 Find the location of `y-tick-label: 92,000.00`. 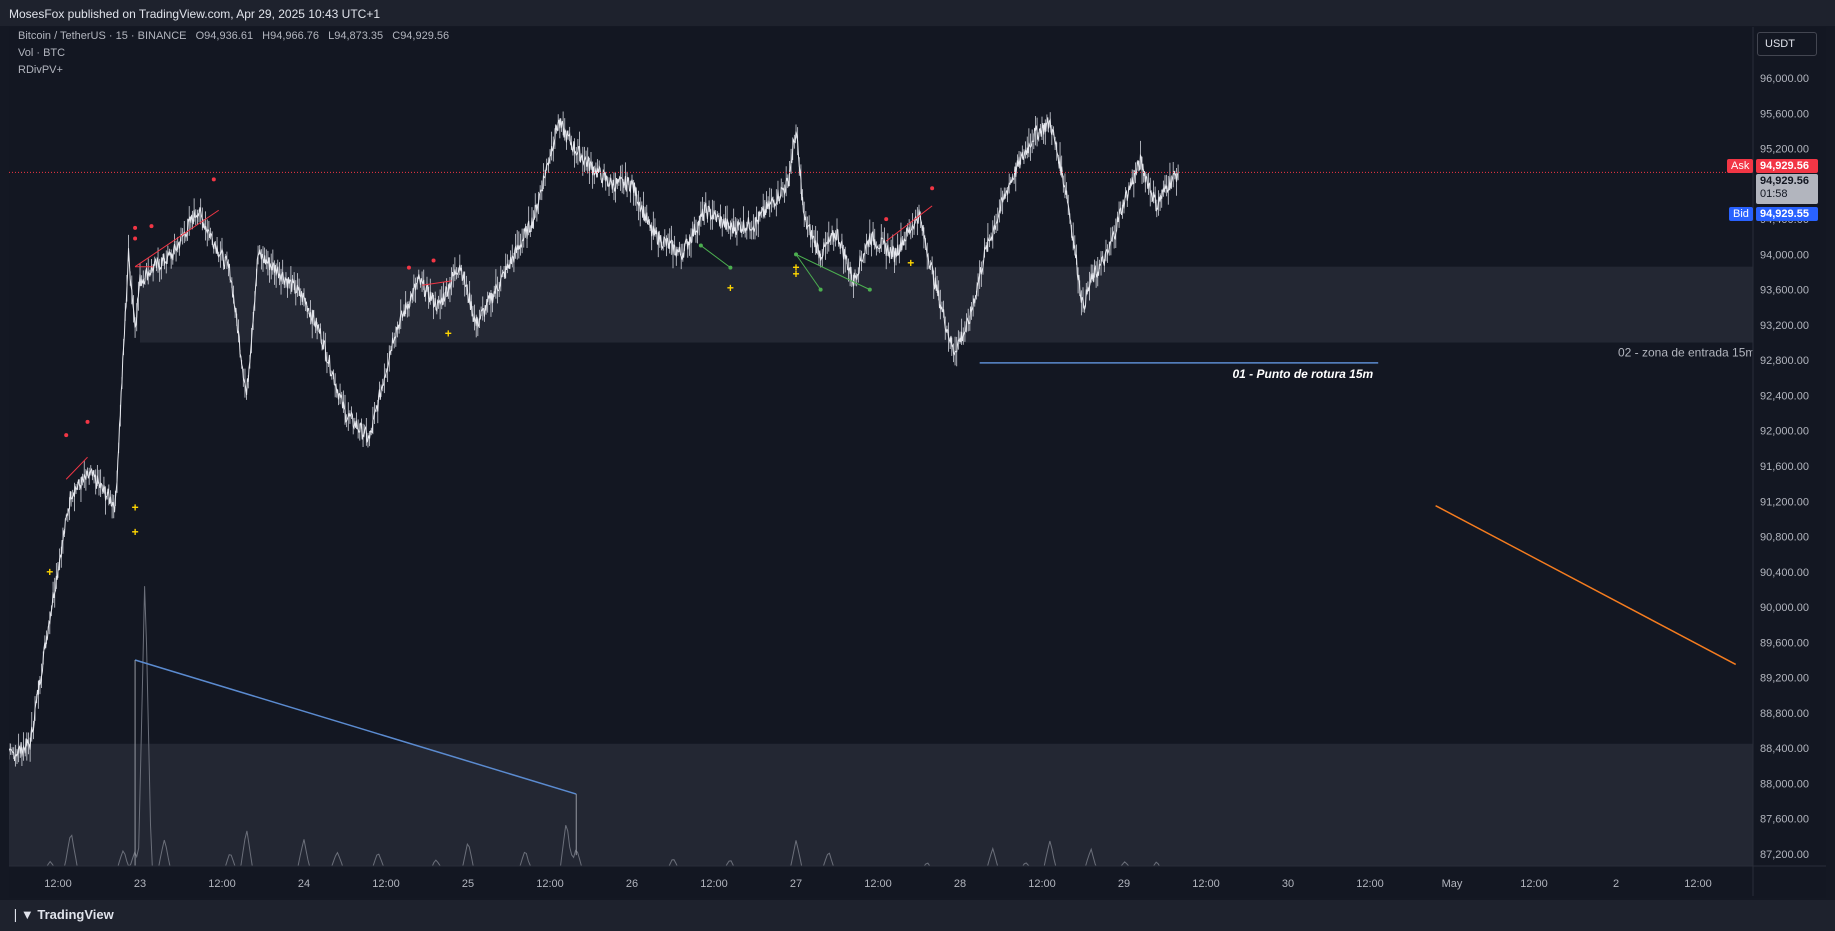

y-tick-label: 92,000.00 is located at coordinates (1784, 432).